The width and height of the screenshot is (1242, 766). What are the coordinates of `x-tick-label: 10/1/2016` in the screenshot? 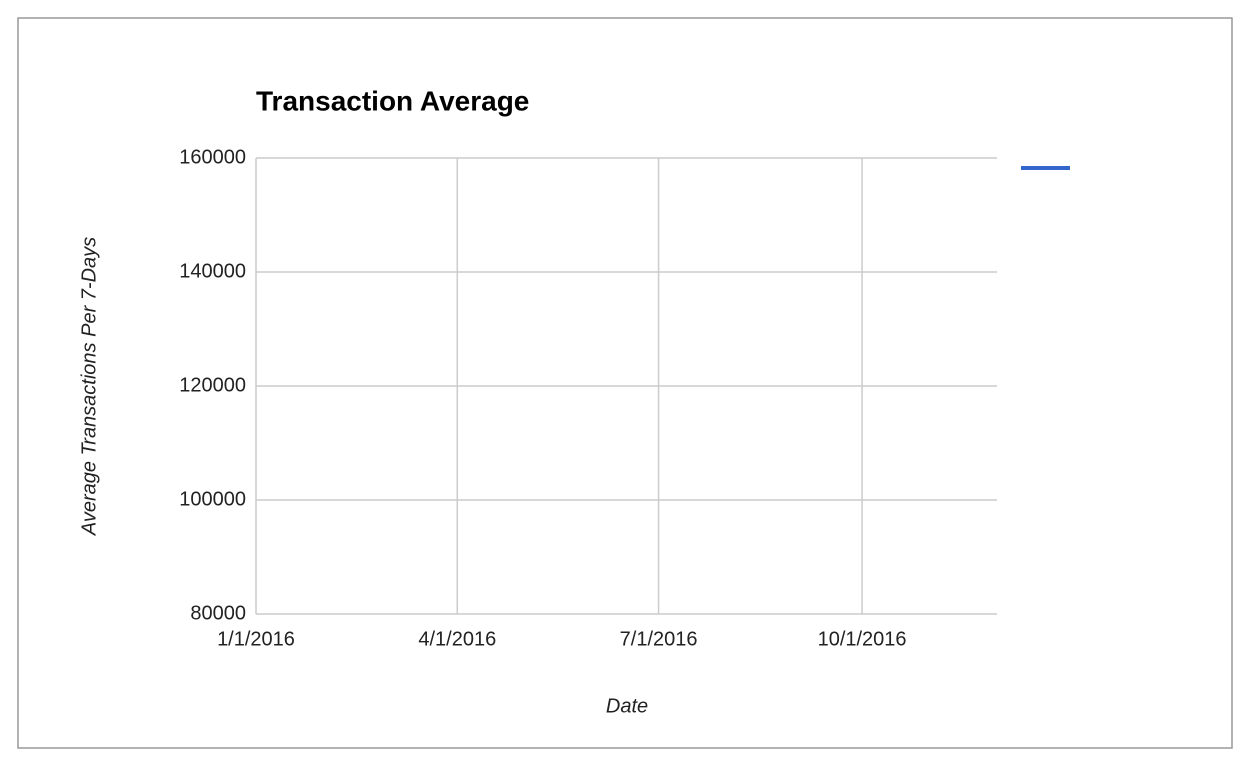 It's located at (862, 639).